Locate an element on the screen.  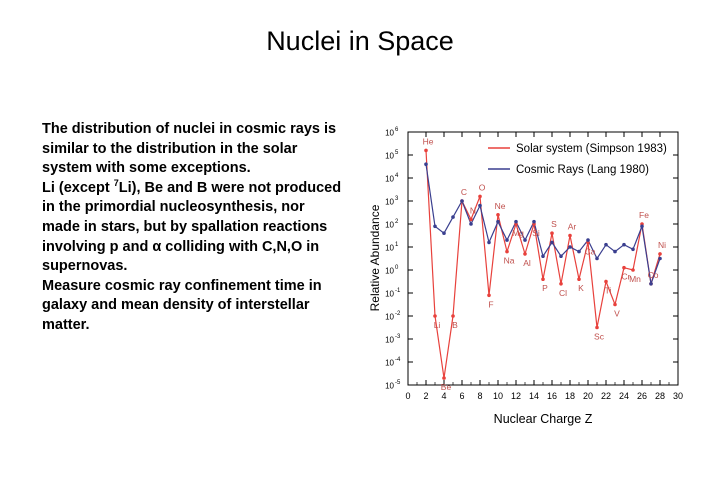
x-tick-label: 12 is located at coordinates (516, 396).